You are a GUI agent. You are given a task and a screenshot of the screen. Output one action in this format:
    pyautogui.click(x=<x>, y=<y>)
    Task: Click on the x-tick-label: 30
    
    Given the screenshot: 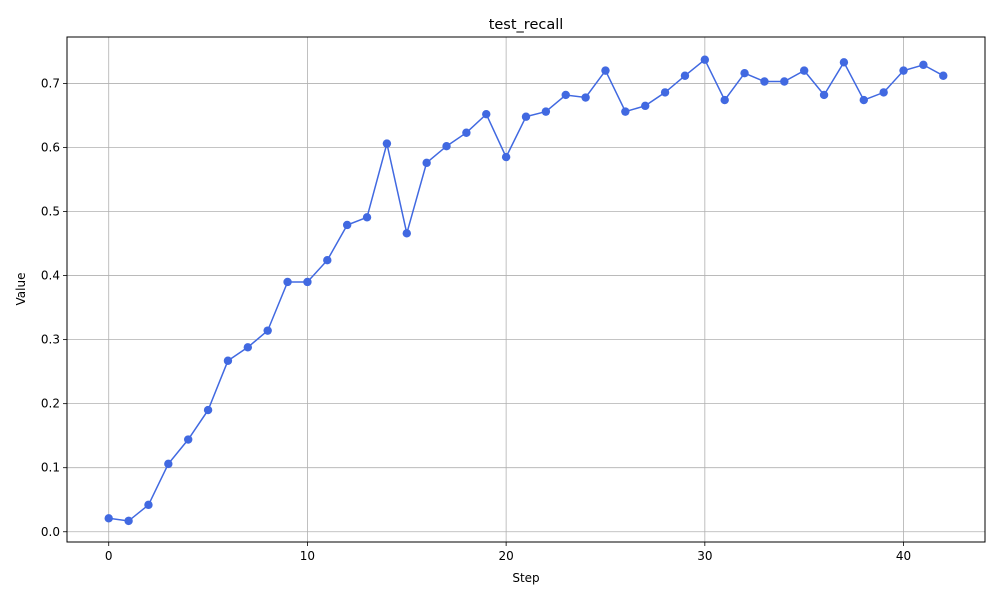 What is the action you would take?
    pyautogui.click(x=704, y=556)
    